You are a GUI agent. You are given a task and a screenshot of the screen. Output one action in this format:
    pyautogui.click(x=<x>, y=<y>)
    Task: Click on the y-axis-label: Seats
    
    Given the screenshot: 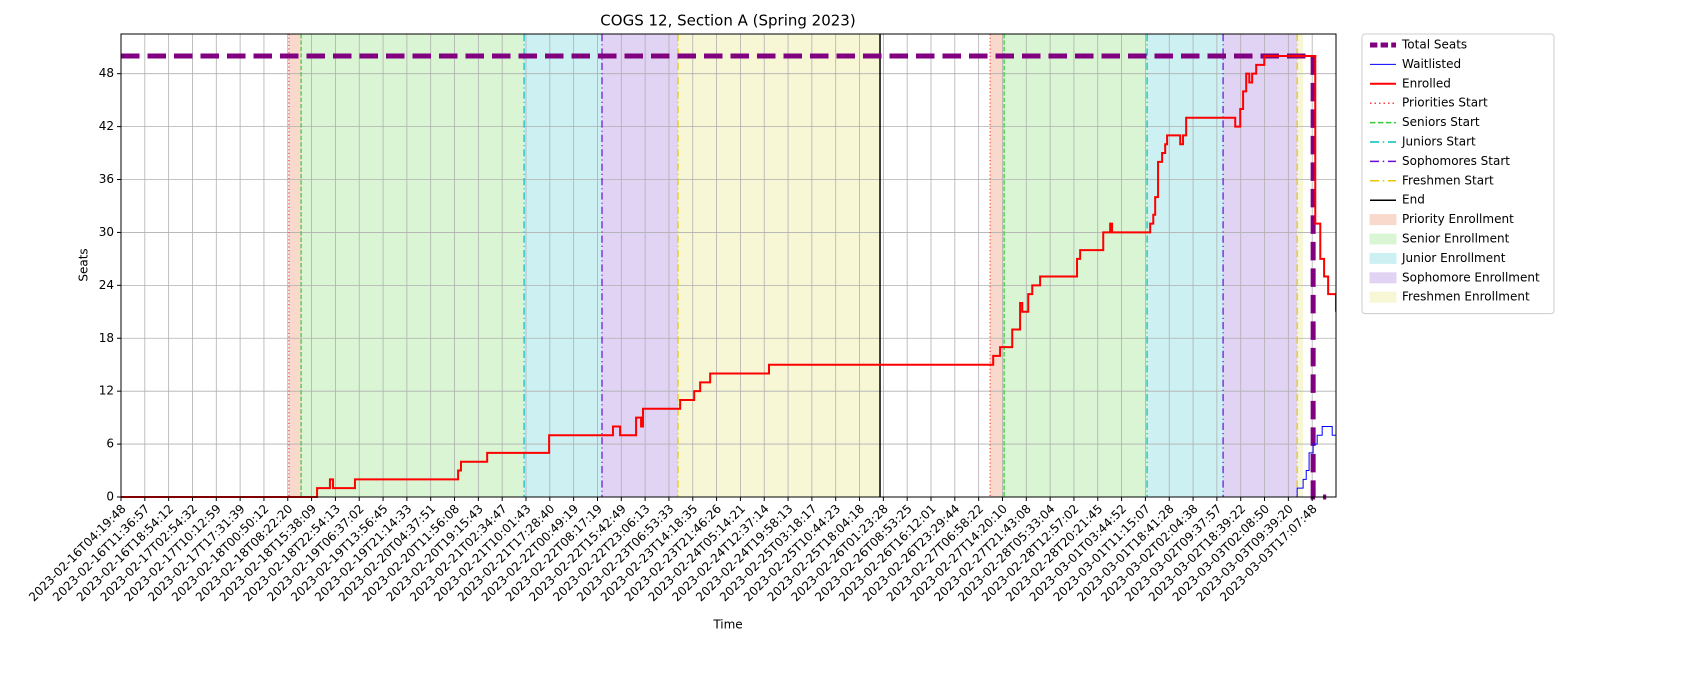 What is the action you would take?
    pyautogui.click(x=84, y=264)
    